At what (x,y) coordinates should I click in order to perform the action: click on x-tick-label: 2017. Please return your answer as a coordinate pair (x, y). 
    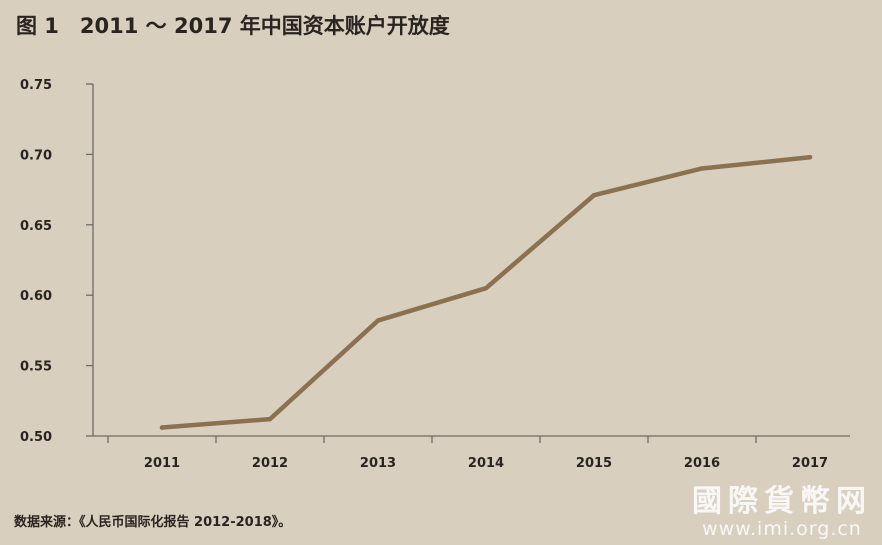
    Looking at the image, I should click on (810, 463).